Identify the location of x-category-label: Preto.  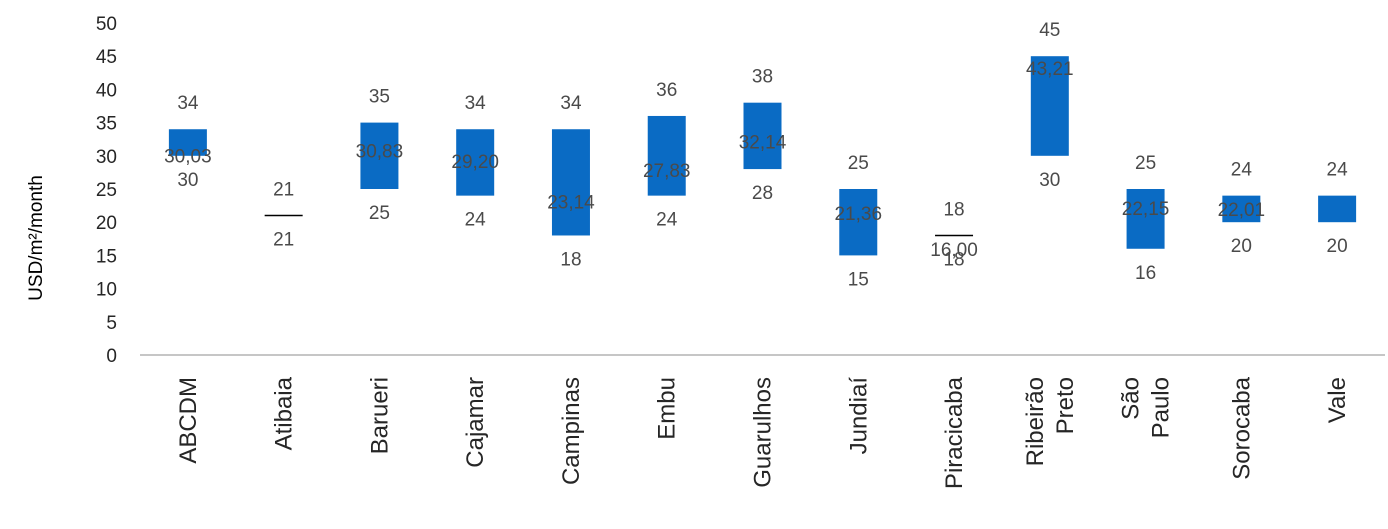
(1065, 405).